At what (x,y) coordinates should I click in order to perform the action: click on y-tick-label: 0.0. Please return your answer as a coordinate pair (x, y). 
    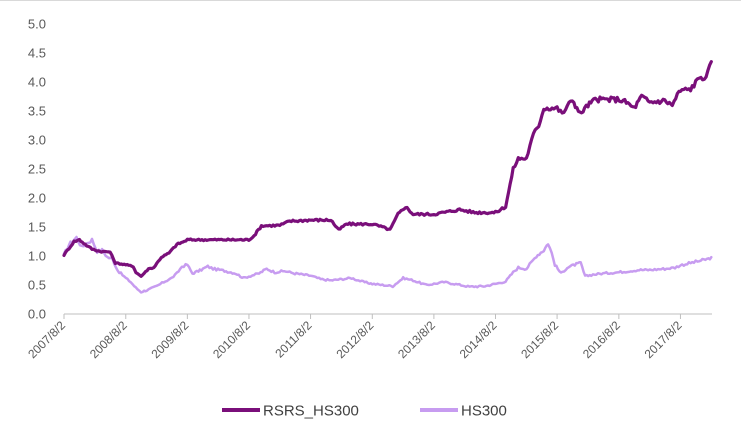
    Looking at the image, I should click on (37, 314).